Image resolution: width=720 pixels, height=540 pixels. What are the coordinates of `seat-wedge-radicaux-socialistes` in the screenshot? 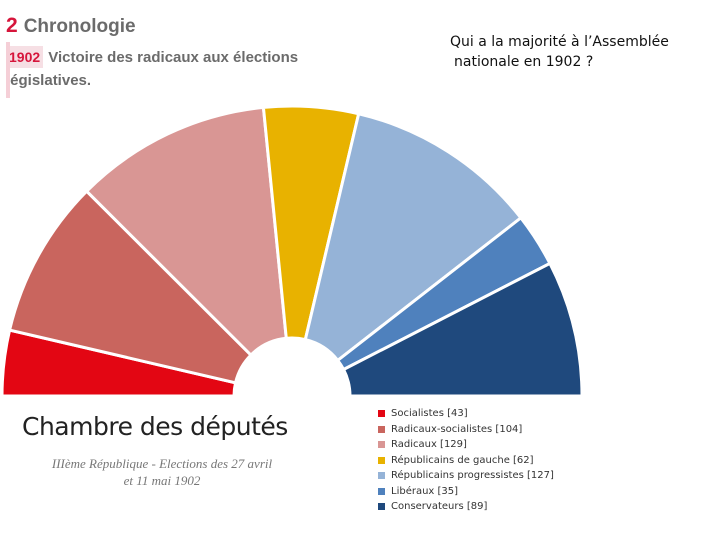 It's located at (130, 287).